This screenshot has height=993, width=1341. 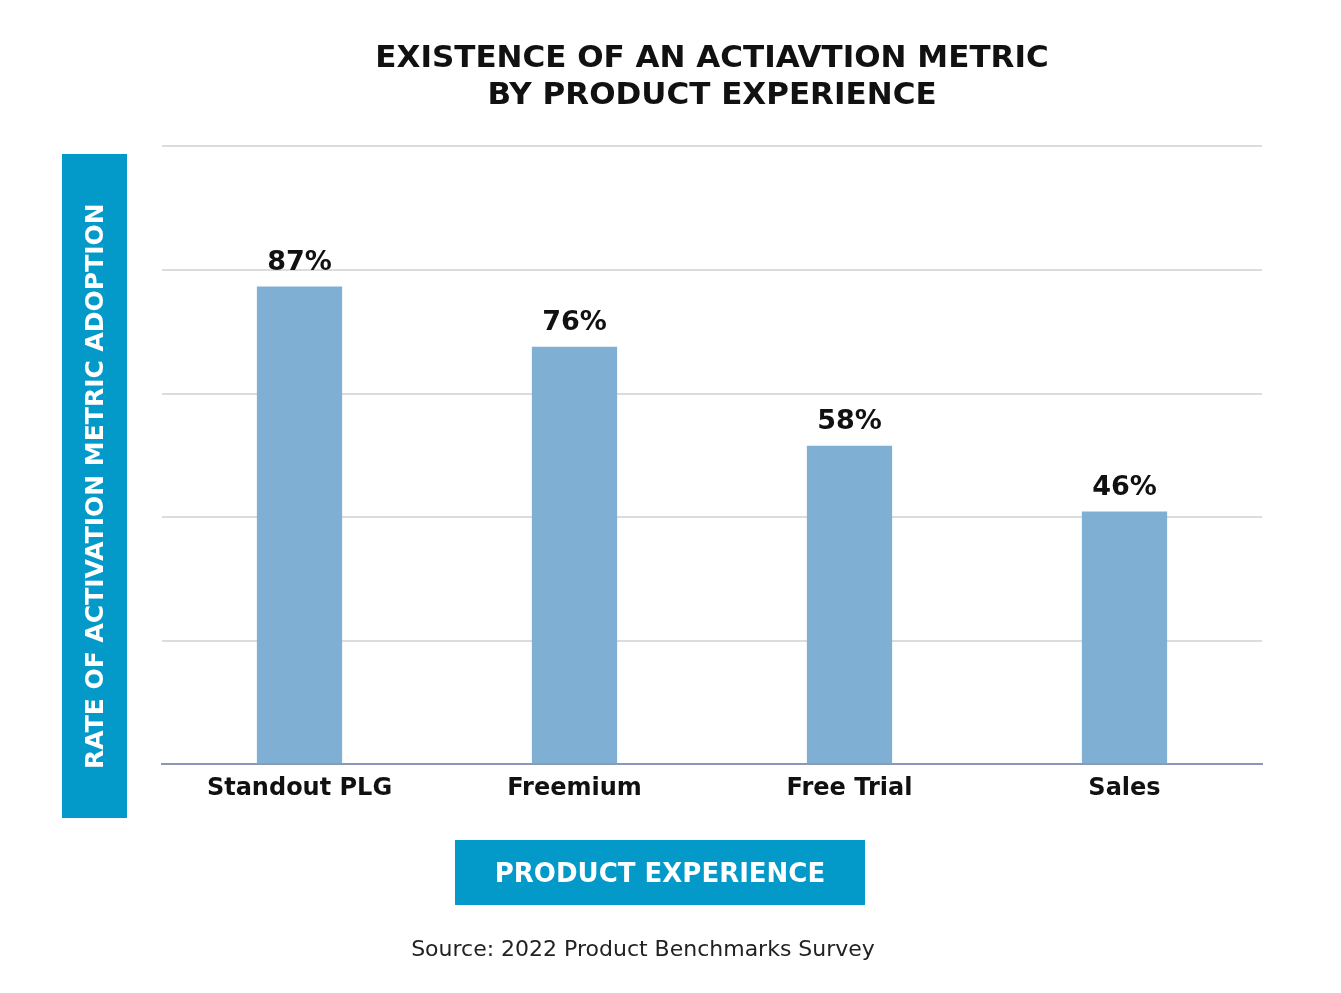 What do you see at coordinates (1124, 786) in the screenshot?
I see `x-tick-label: Sales` at bounding box center [1124, 786].